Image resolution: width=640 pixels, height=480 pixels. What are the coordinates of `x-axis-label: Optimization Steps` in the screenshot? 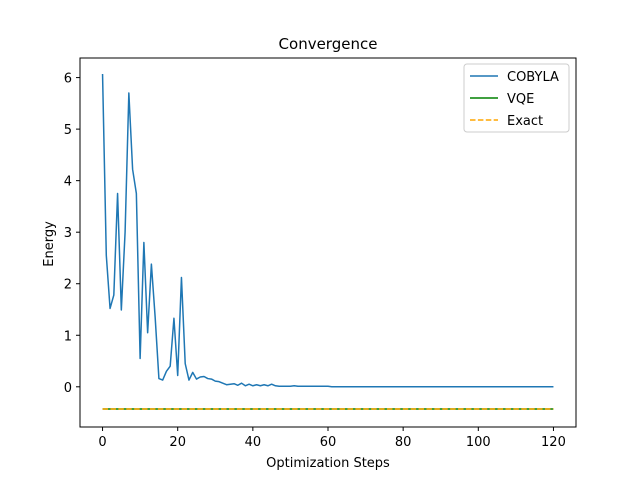 It's located at (328, 463).